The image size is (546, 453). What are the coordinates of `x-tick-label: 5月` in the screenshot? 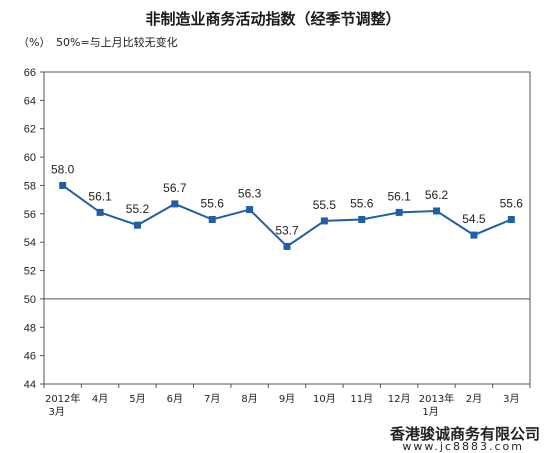 It's located at (137, 399).